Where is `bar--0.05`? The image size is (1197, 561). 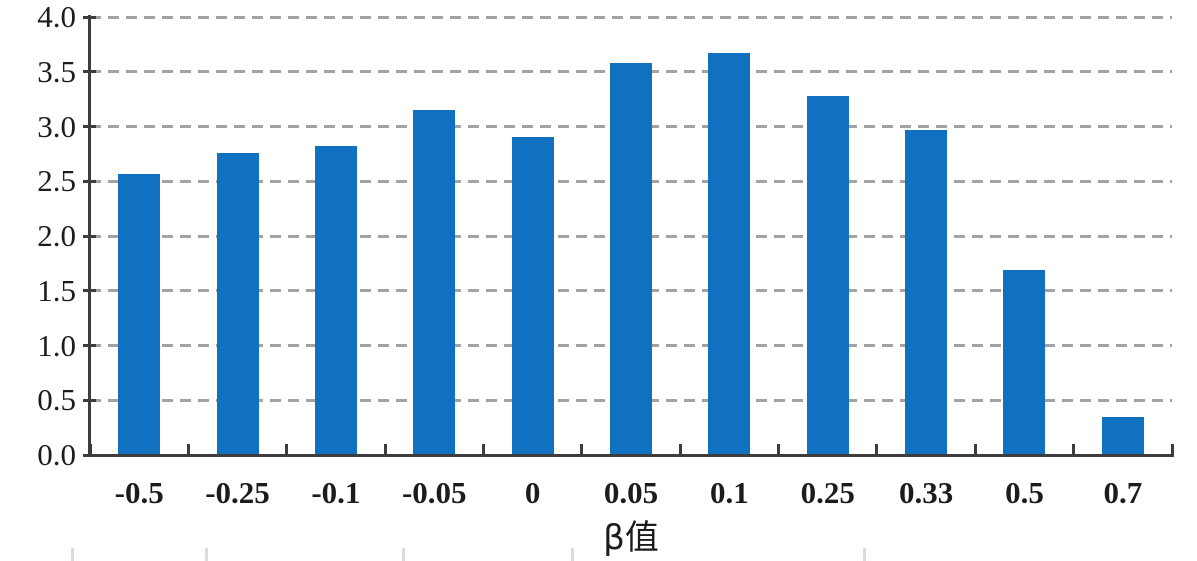
bar--0.05 is located at coordinates (434, 282).